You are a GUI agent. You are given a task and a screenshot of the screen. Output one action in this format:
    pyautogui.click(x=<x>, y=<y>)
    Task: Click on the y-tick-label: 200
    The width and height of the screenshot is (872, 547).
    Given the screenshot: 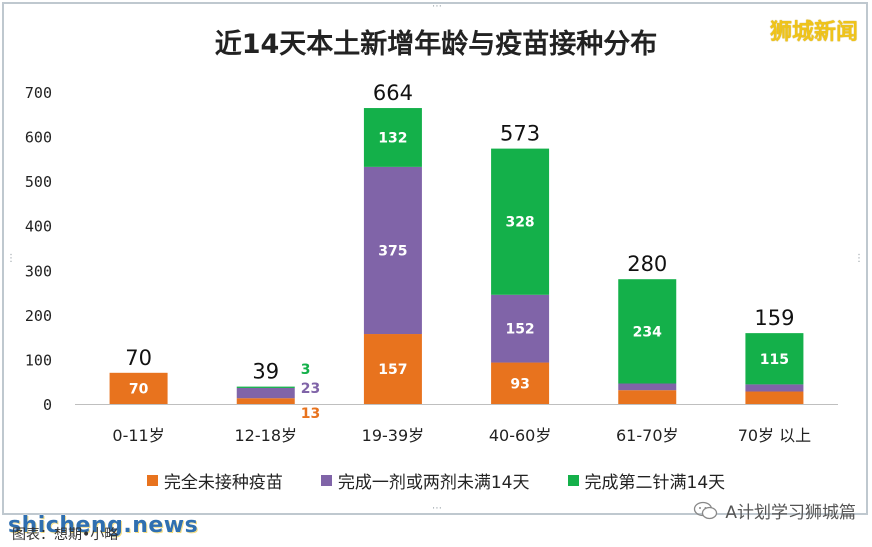 What is the action you would take?
    pyautogui.click(x=38, y=316)
    